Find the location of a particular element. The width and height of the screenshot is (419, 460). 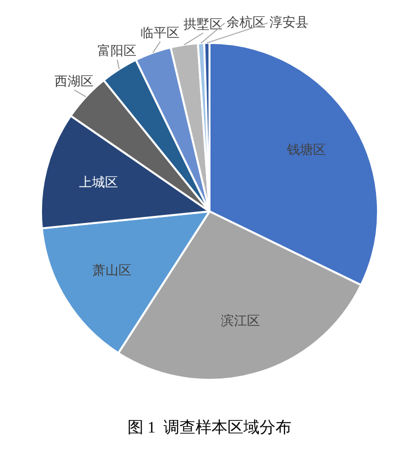

slice-label: 富阳区 is located at coordinates (117, 50).